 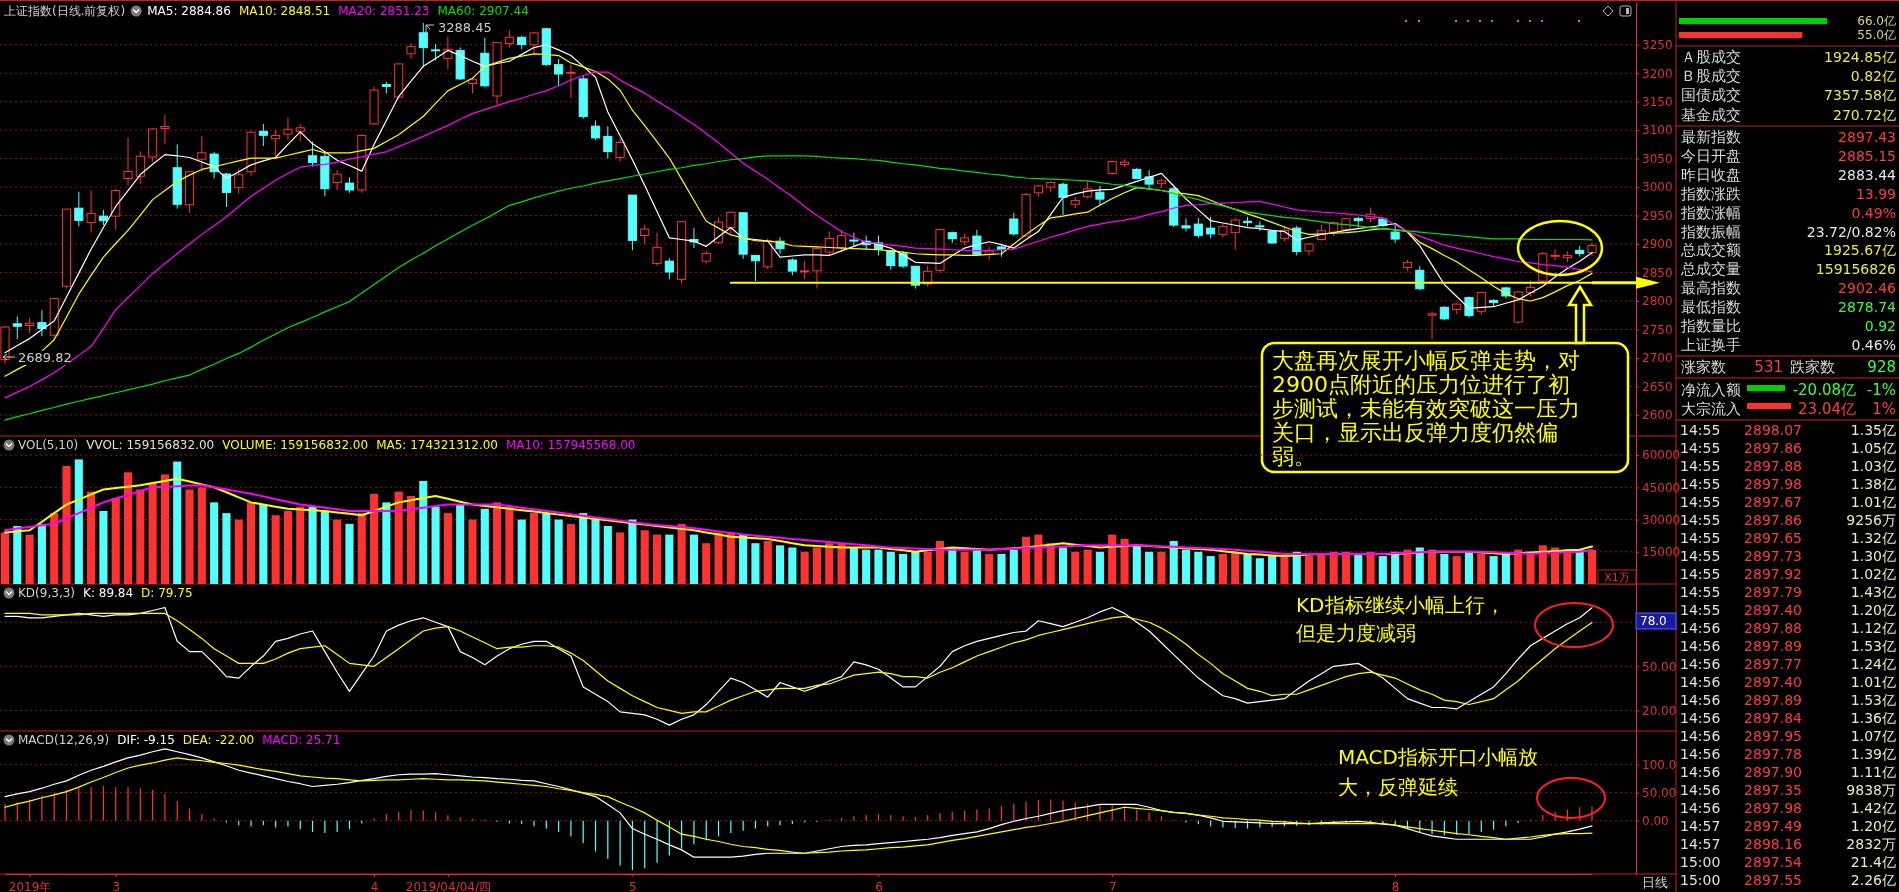 What do you see at coordinates (1768, 367) in the screenshot?
I see `text: 531` at bounding box center [1768, 367].